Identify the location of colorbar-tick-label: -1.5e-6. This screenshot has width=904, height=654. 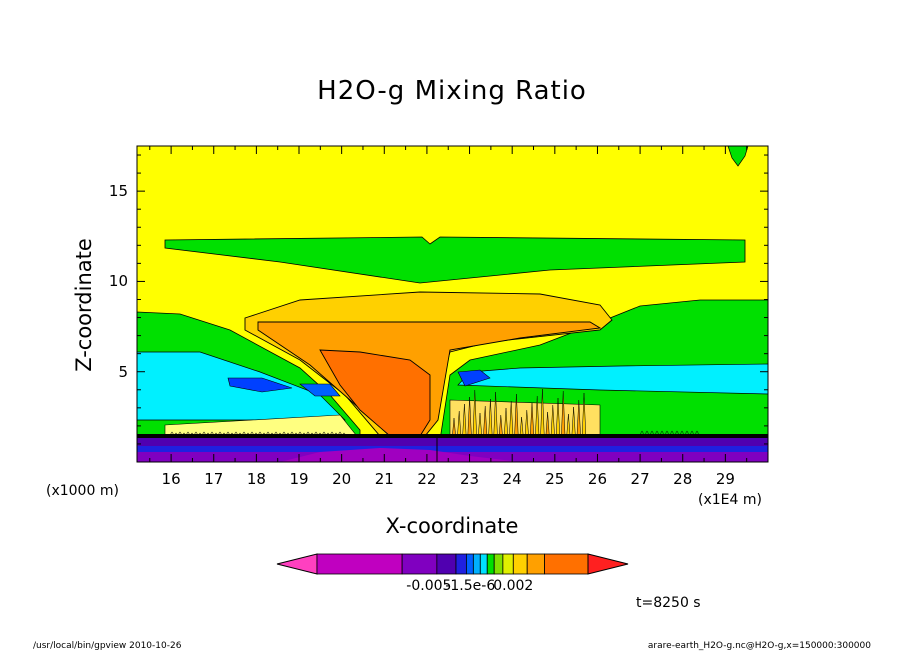
(470, 586).